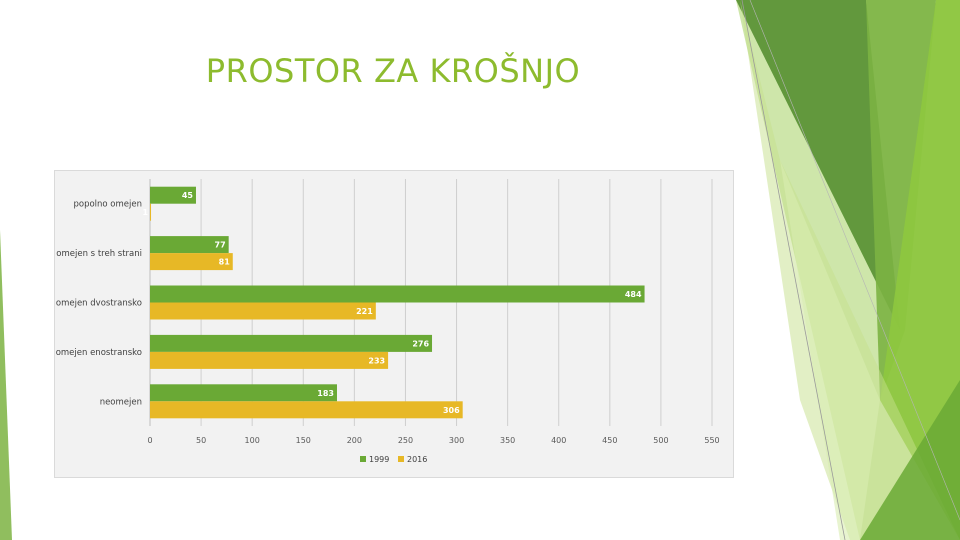  What do you see at coordinates (417, 459) in the screenshot?
I see `legend-label: 2016` at bounding box center [417, 459].